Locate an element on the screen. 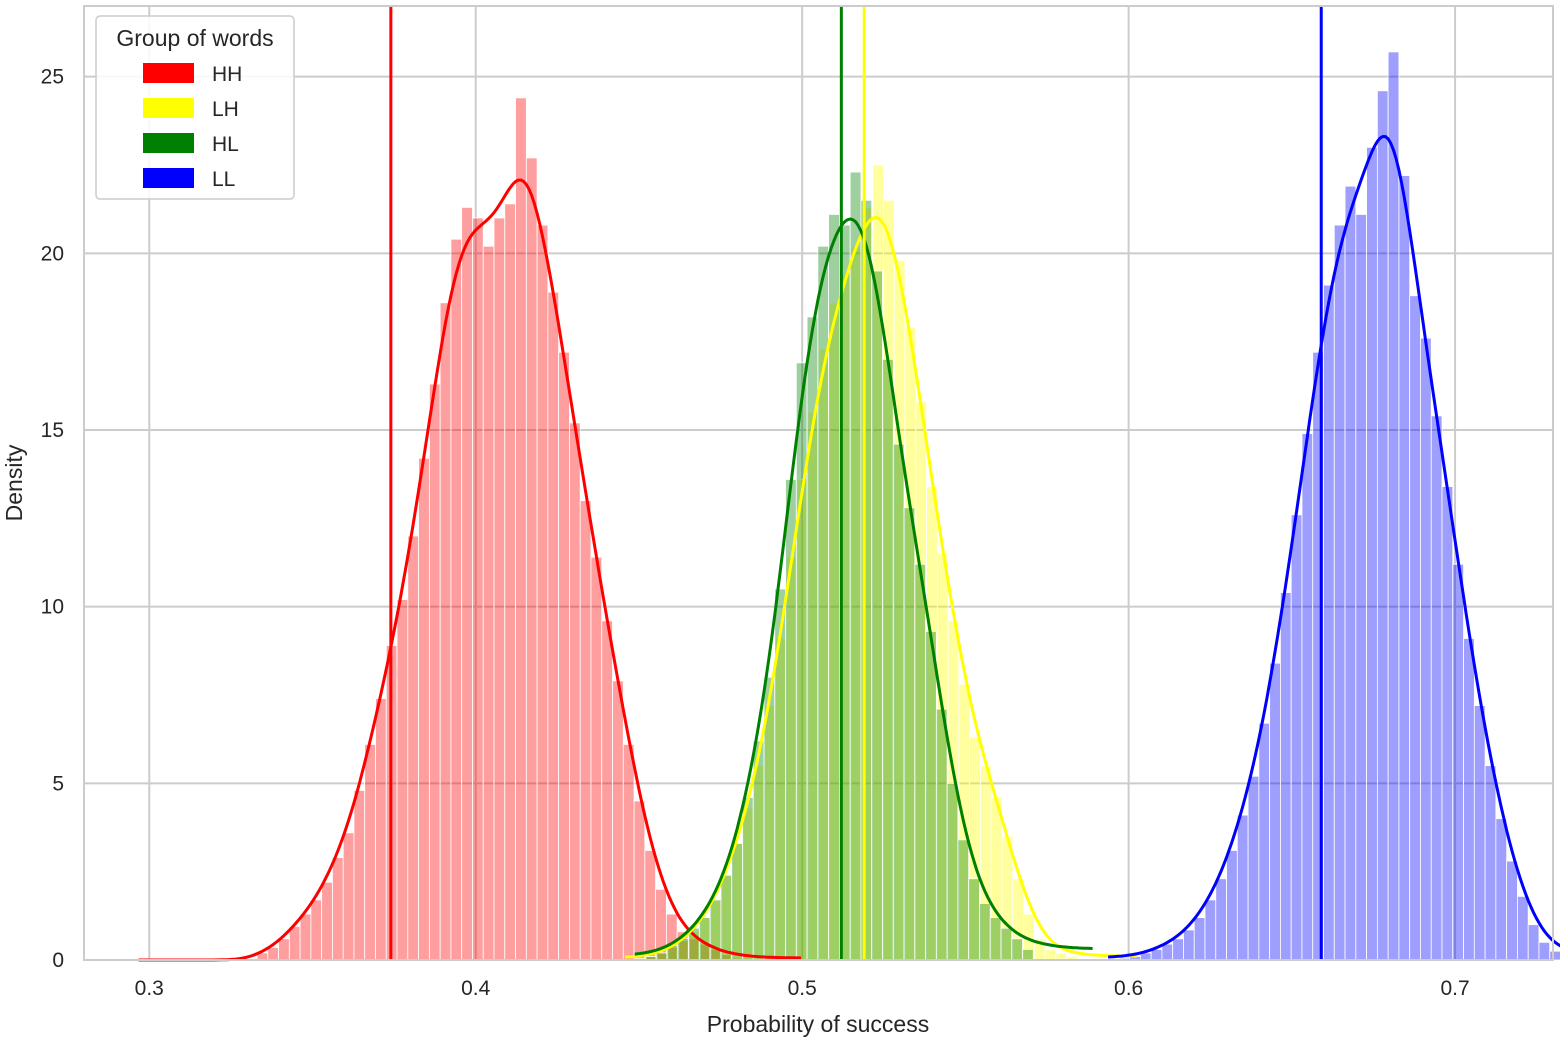 The image size is (1560, 1042). legend-swatch-lh is located at coordinates (168, 108).